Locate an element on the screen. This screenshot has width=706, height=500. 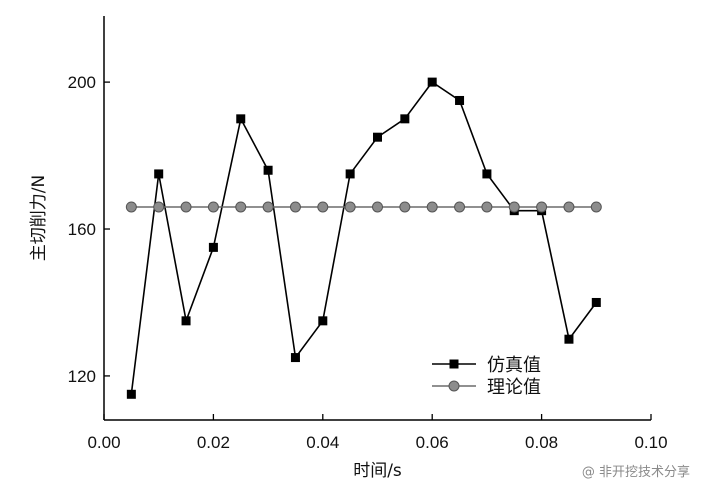
legend-label-theoretical: 理论值 is located at coordinates (514, 387).